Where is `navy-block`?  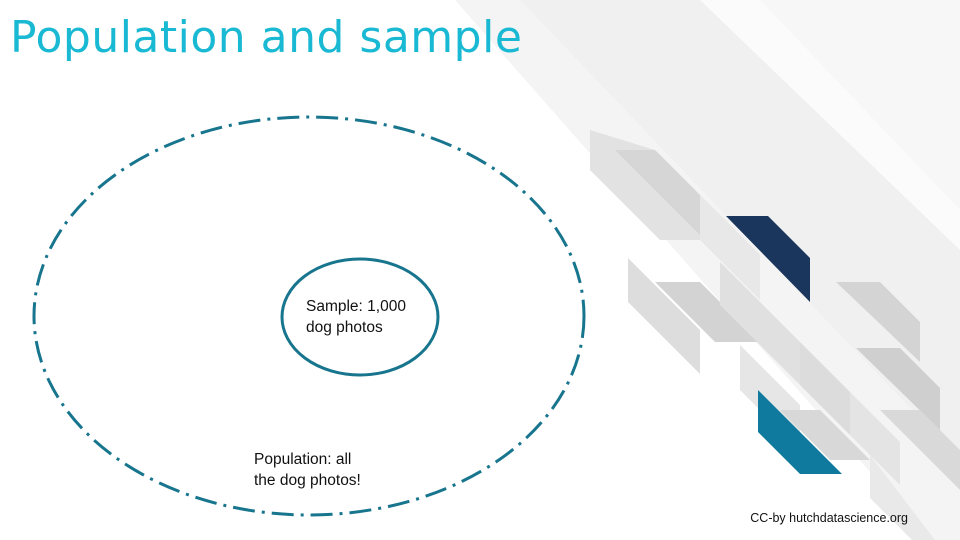
navy-block is located at coordinates (768, 259).